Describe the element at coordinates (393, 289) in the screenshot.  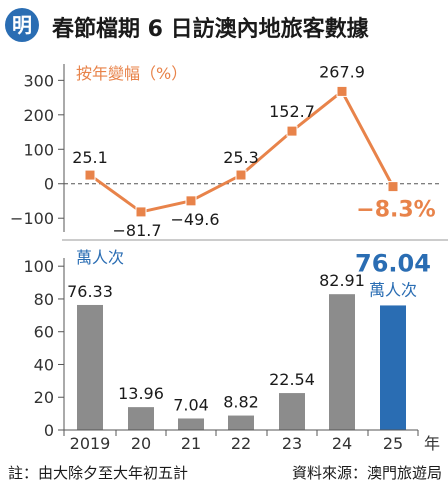
I see `bar-highlight-unit: 萬人次` at that location.